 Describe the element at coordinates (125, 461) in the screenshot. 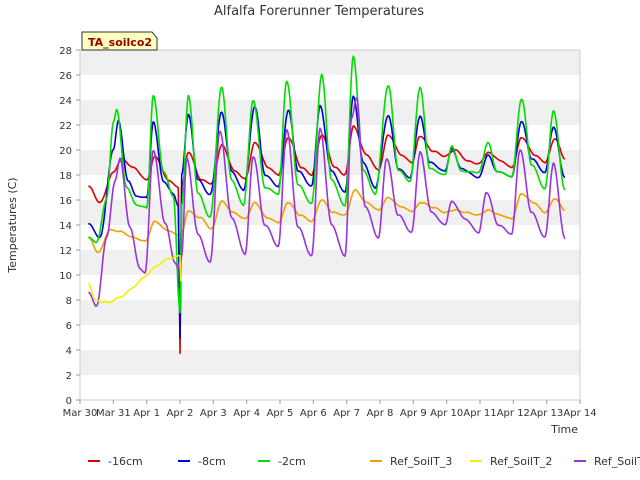

I see `legend-label: -16cm` at that location.